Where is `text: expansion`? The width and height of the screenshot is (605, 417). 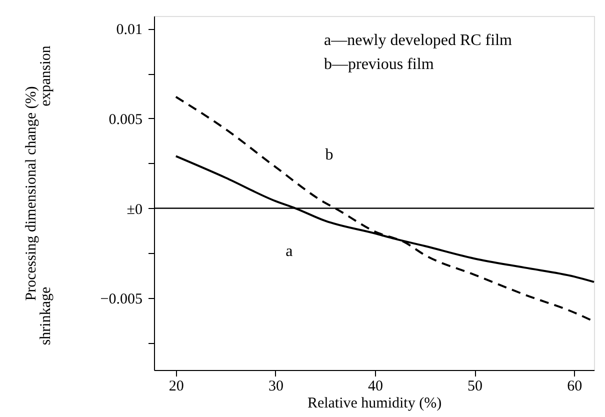
text: expansion is located at coordinates (46, 75).